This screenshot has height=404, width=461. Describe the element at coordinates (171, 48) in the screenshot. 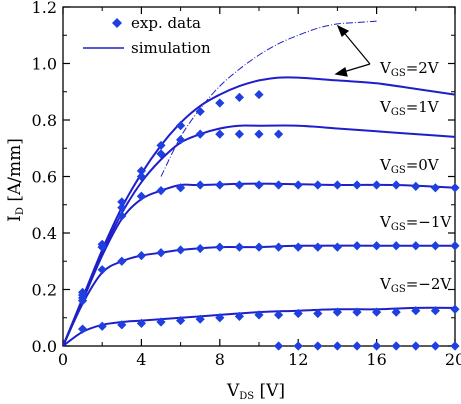

I see `legend-label-sim: simulation` at that location.